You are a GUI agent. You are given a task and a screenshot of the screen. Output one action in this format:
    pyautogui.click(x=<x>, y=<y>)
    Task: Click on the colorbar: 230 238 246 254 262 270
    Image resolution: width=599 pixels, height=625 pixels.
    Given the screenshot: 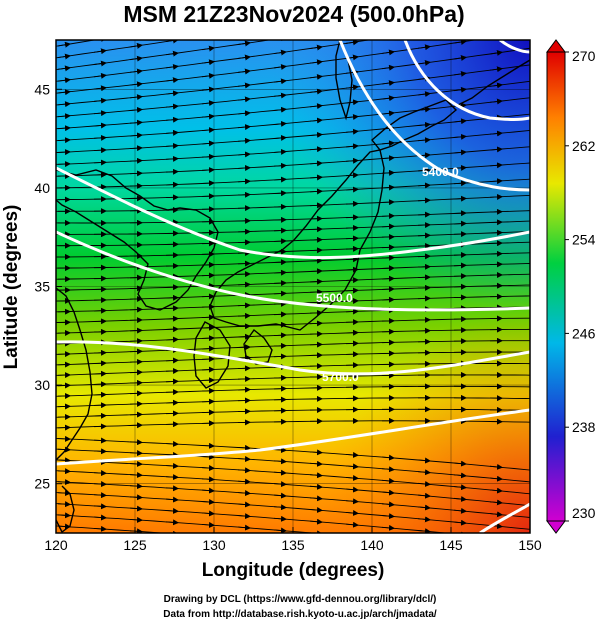 What is the action you would take?
    pyautogui.click(x=571, y=286)
    